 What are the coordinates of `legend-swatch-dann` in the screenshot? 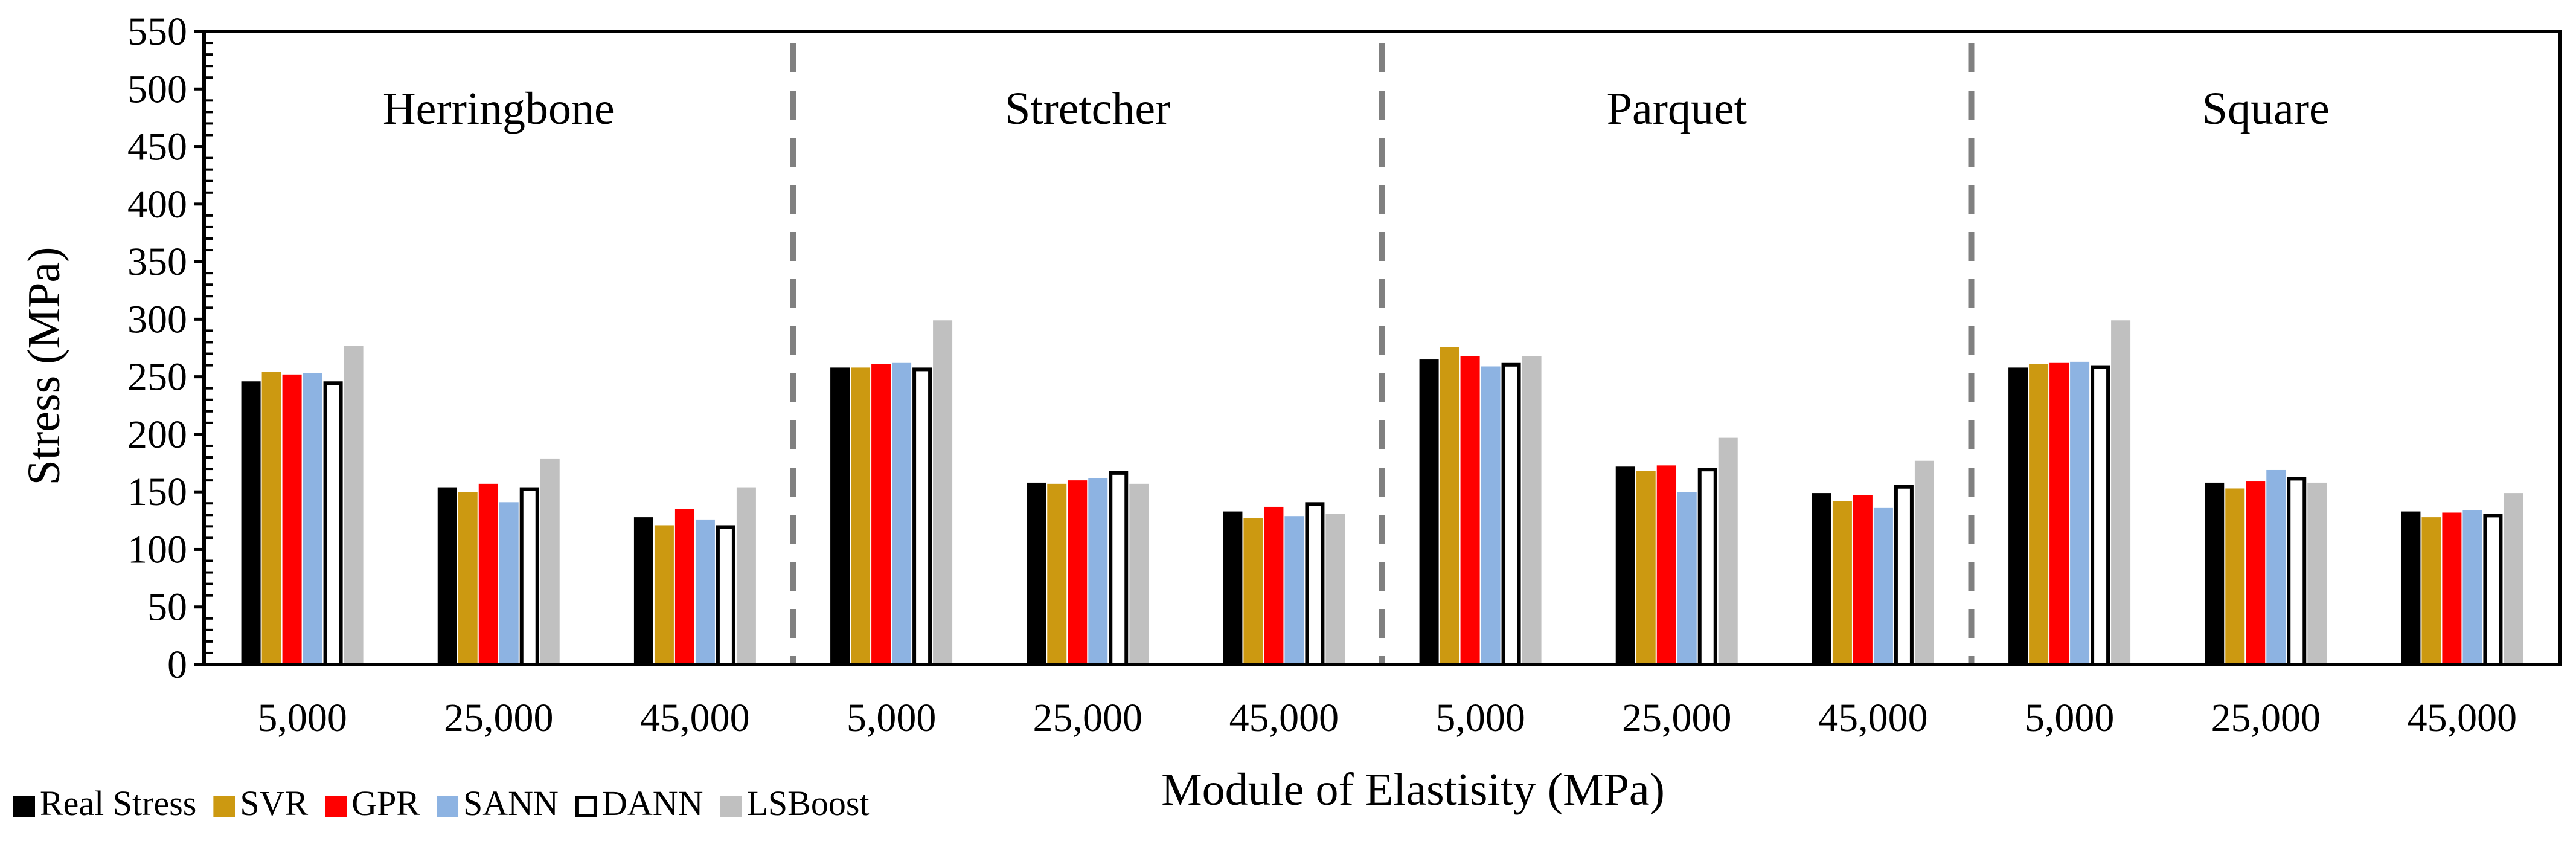 It's located at (586, 806).